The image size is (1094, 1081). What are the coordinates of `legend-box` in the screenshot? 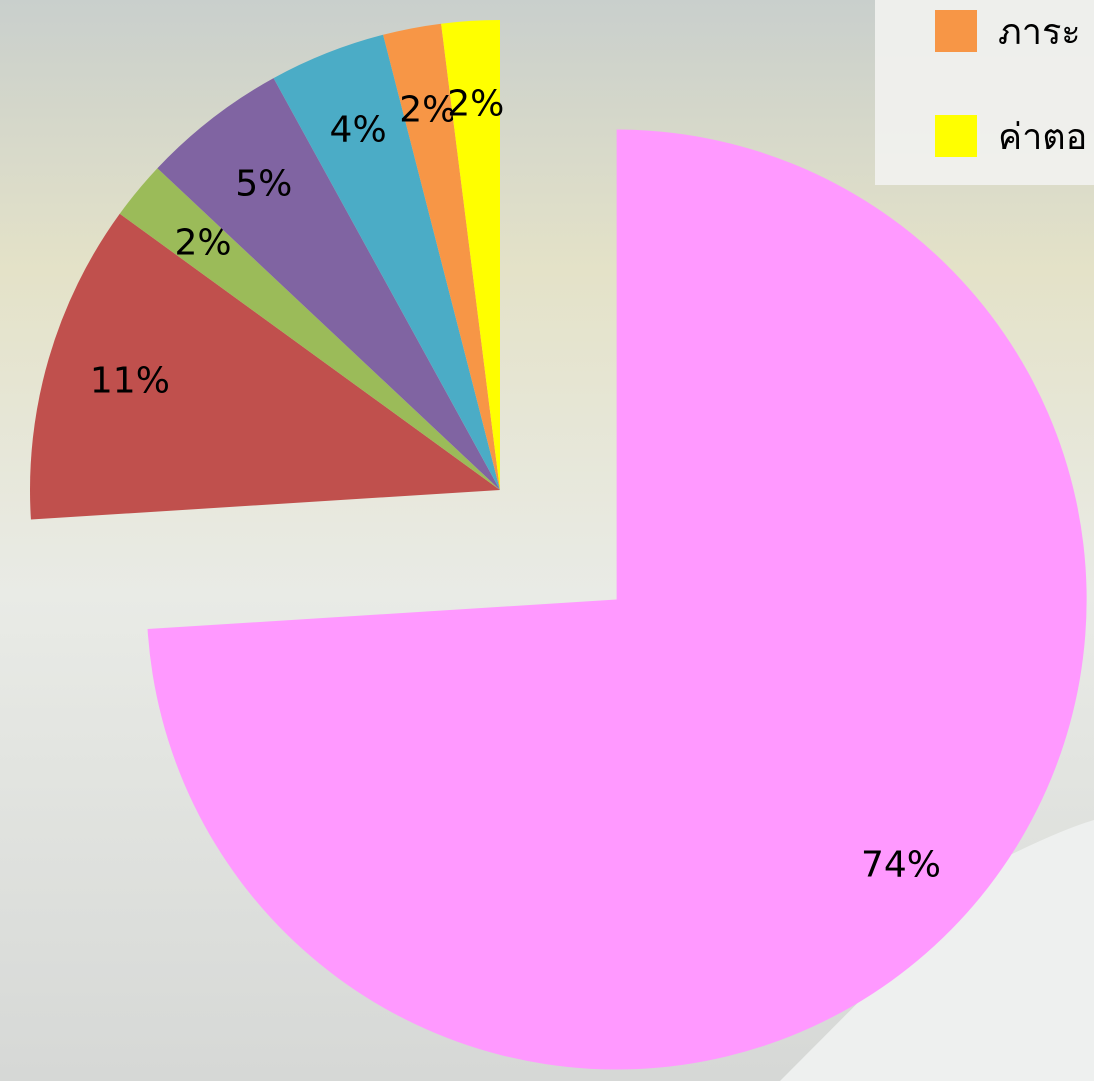 It's located at (984, 92).